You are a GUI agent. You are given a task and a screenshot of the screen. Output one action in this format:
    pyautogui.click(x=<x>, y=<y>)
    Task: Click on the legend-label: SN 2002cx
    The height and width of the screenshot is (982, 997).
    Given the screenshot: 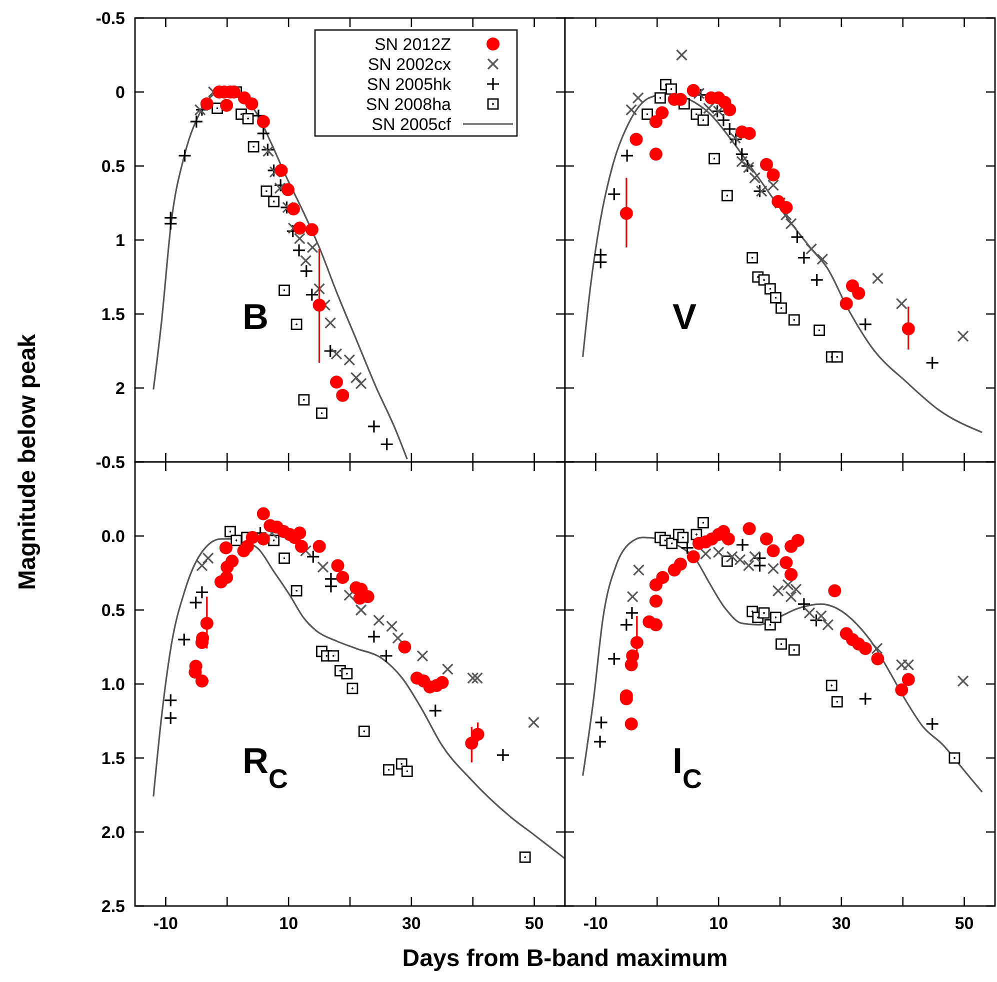 What is the action you would take?
    pyautogui.click(x=410, y=64)
    